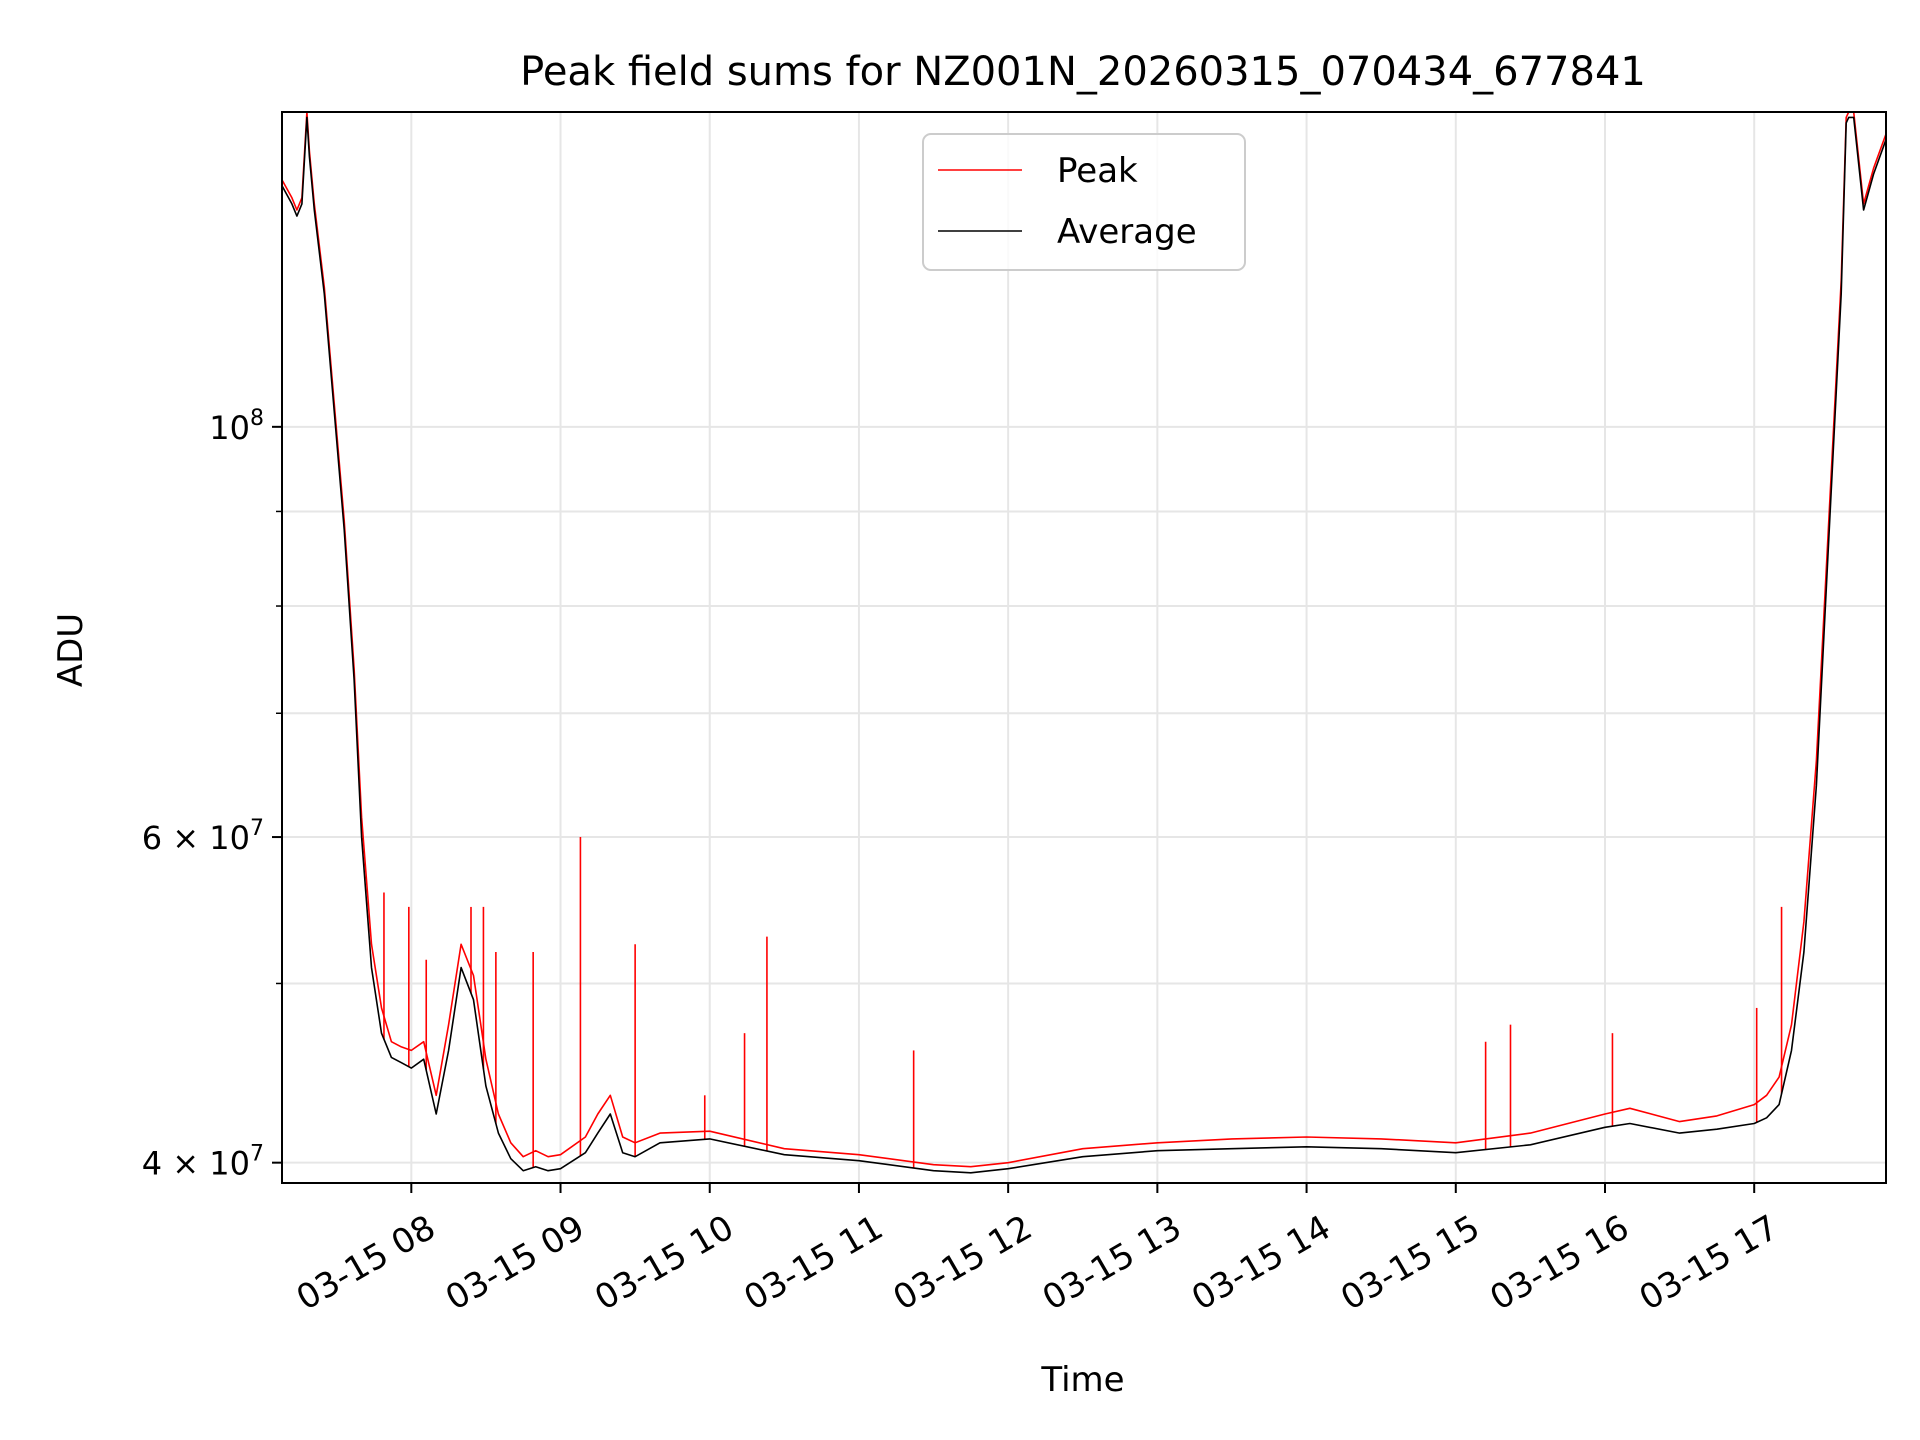 This screenshot has width=1920, height=1440. What do you see at coordinates (229, 428) in the screenshot?
I see `y-tick-label-base: 10` at bounding box center [229, 428].